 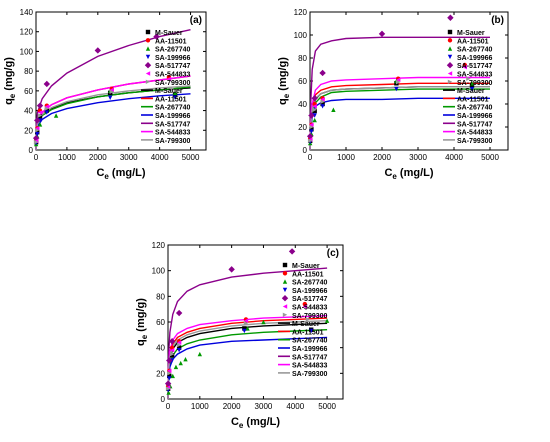 I want to click on y-tick-label: 80, so click(x=302, y=58).